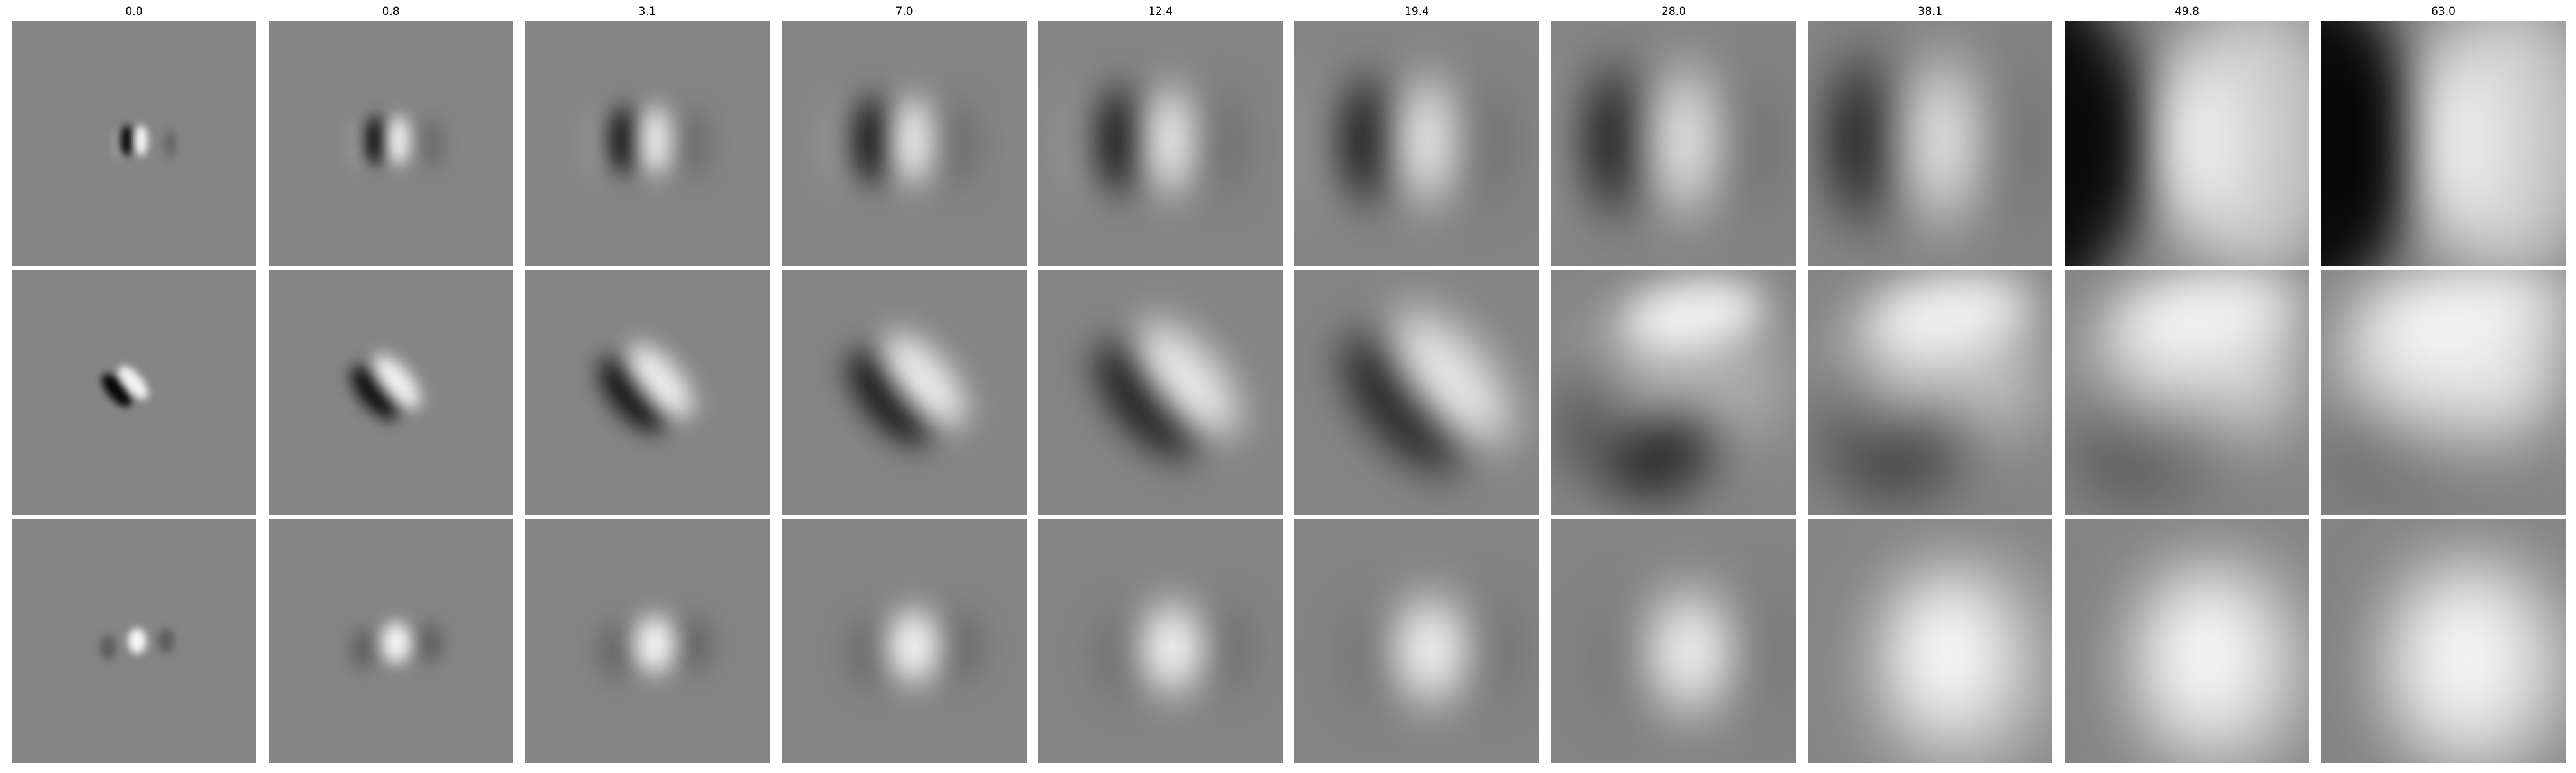 Image resolution: width=2576 pixels, height=773 pixels. What do you see at coordinates (391, 11) in the screenshot?
I see `column-title: 0.8` at bounding box center [391, 11].